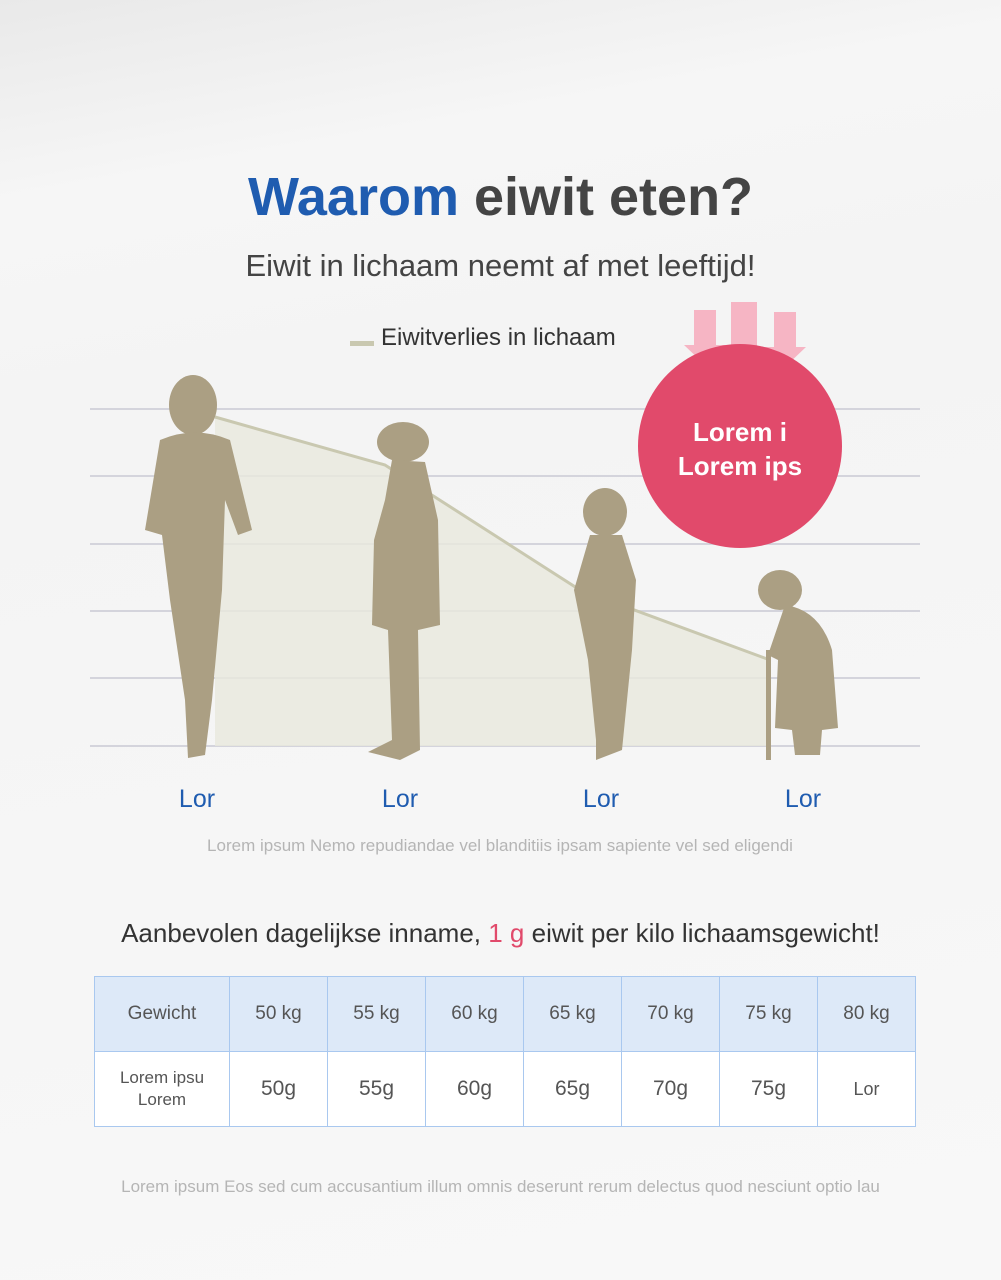 This screenshot has height=1280, width=1001. I want to click on title-highlight: Waarom, so click(353, 197).